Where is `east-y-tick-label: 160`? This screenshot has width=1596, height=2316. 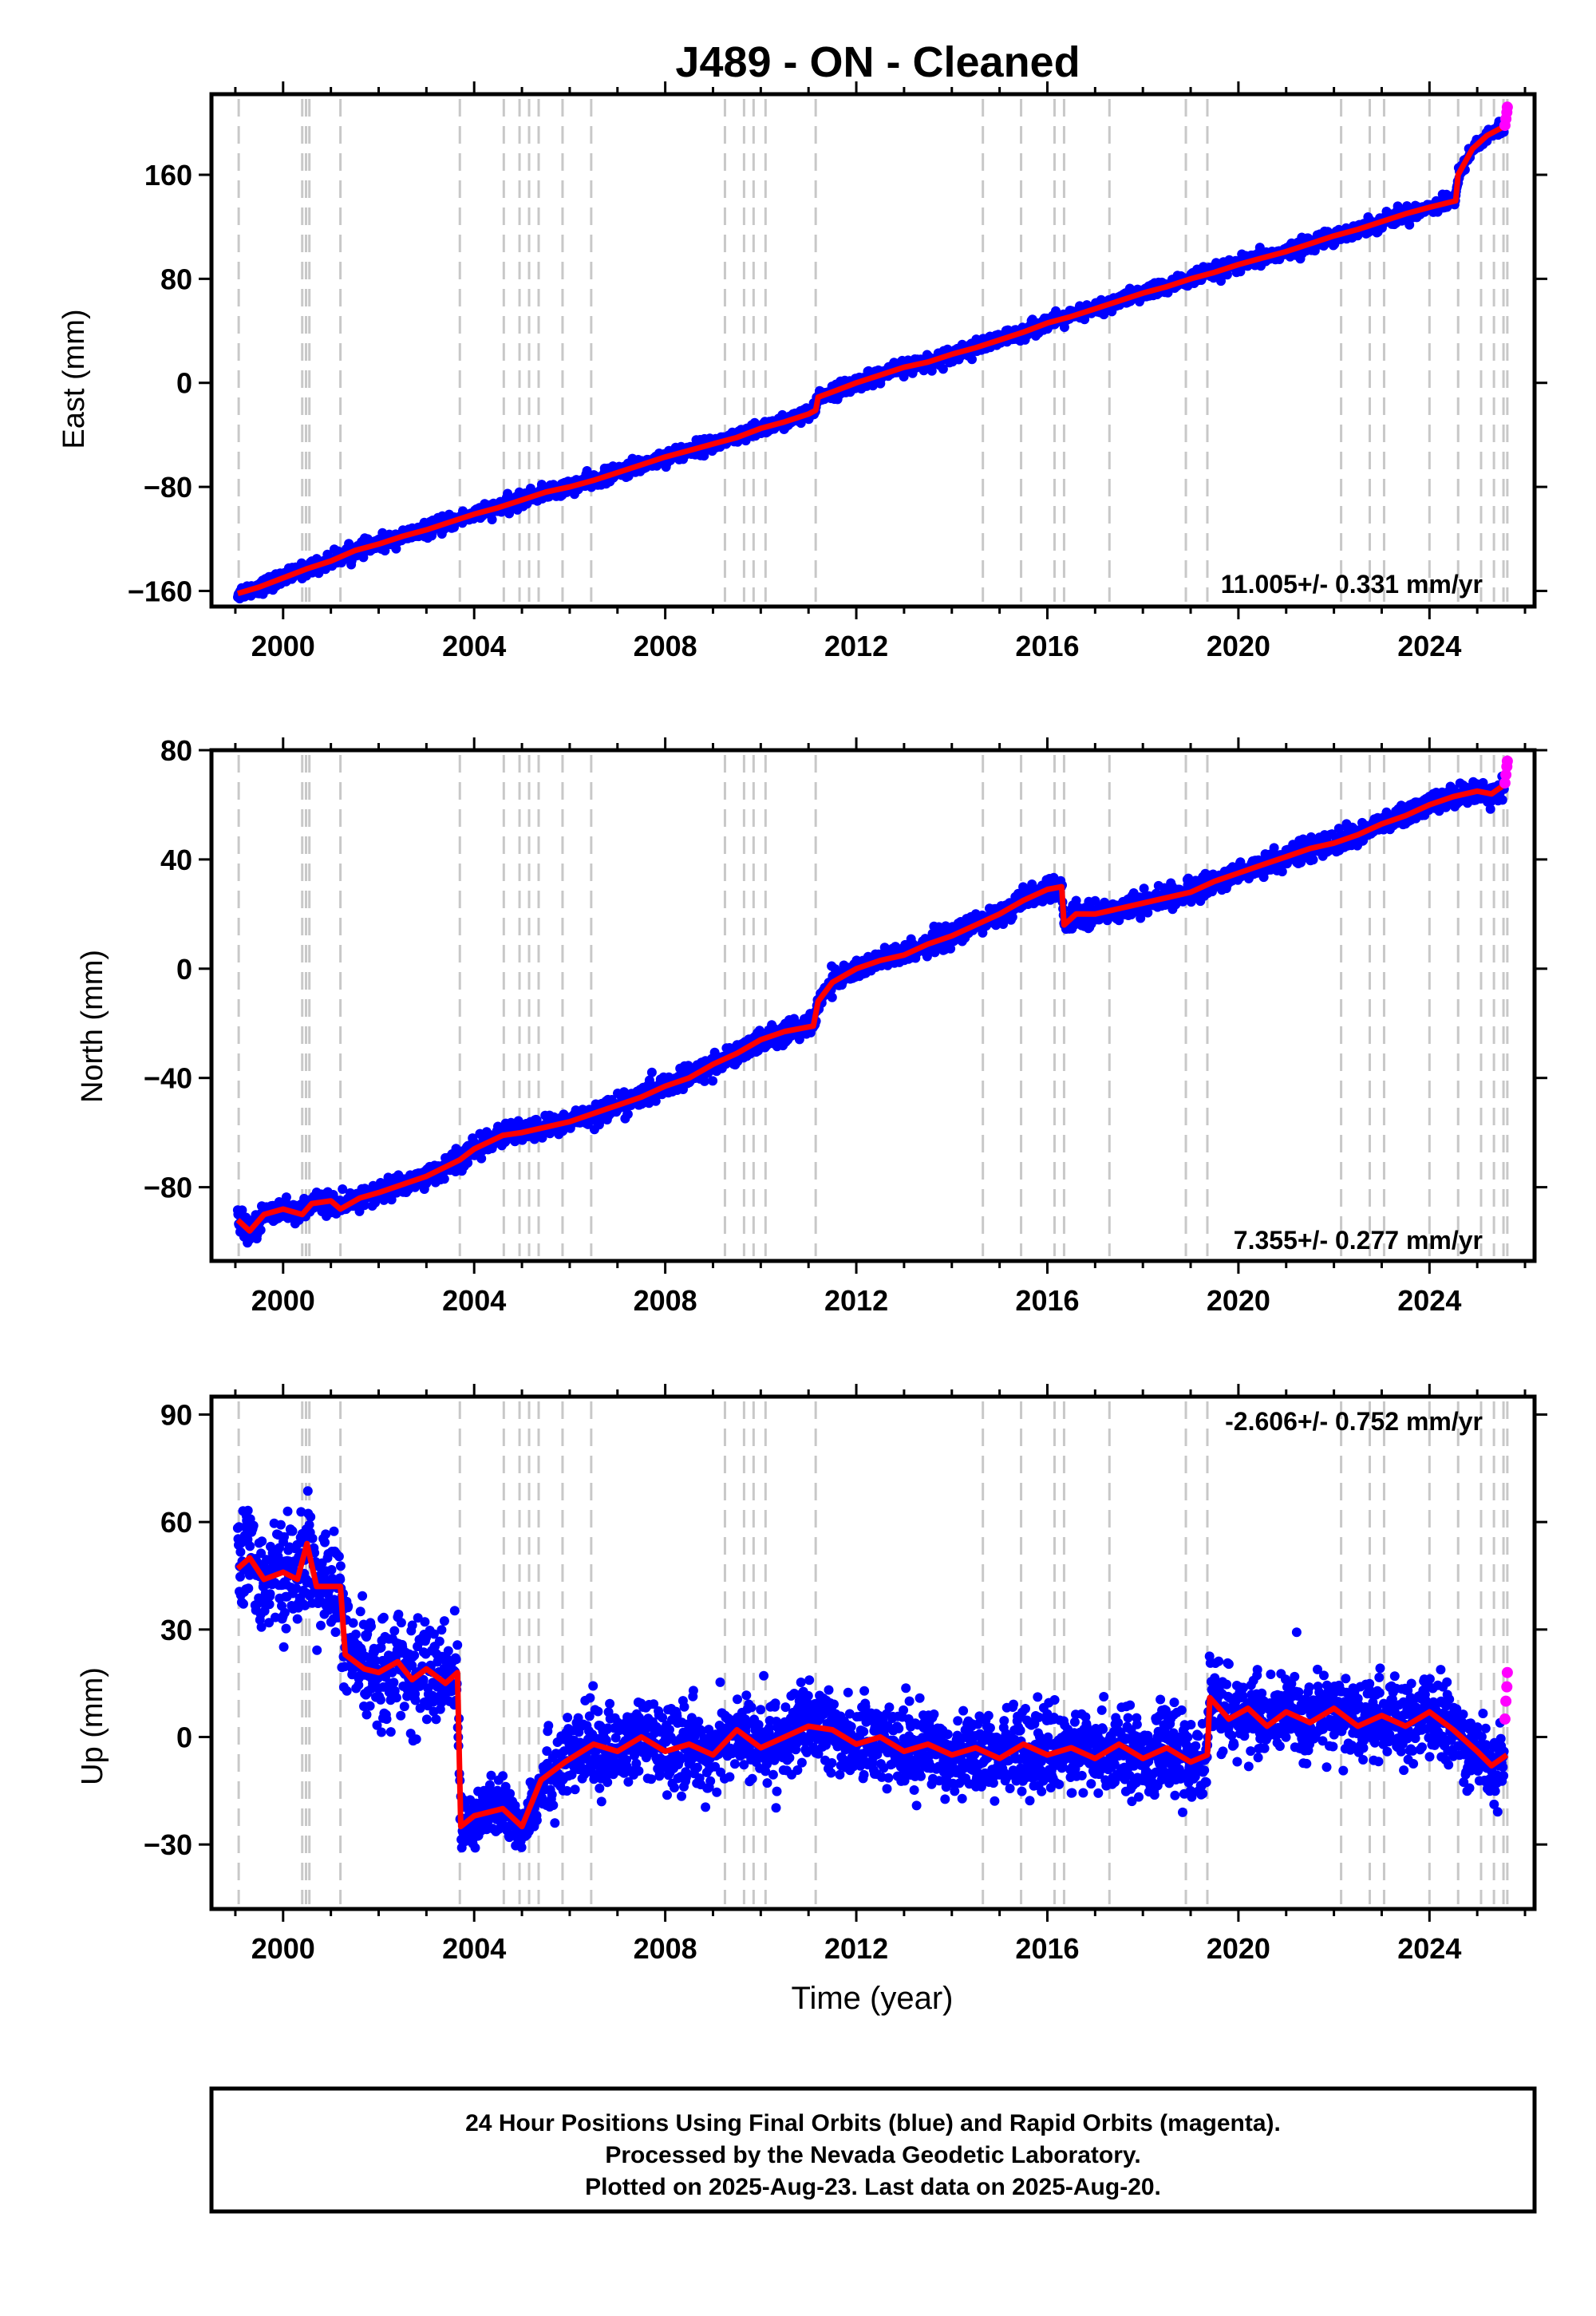
east-y-tick-label: 160 is located at coordinates (168, 175).